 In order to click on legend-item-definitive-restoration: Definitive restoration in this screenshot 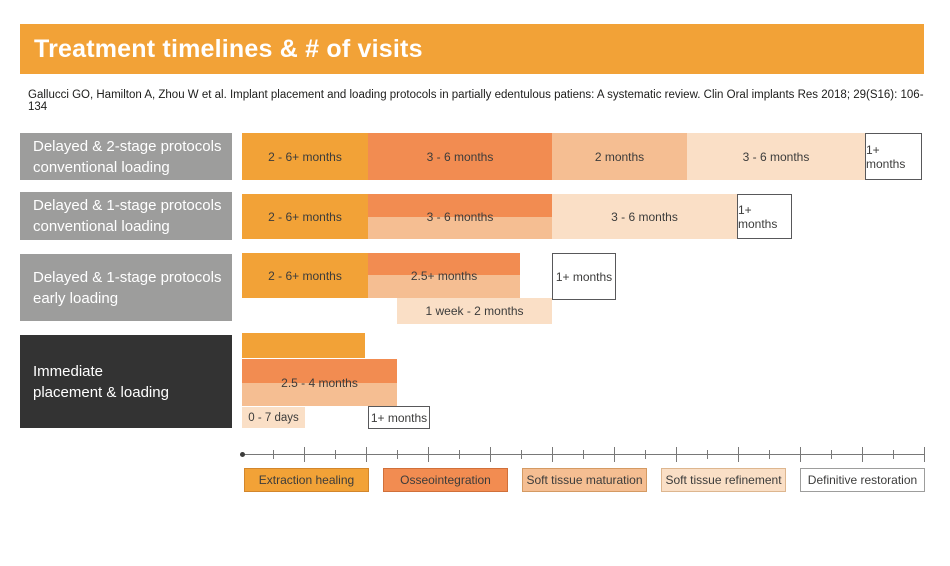, I will do `click(862, 480)`.